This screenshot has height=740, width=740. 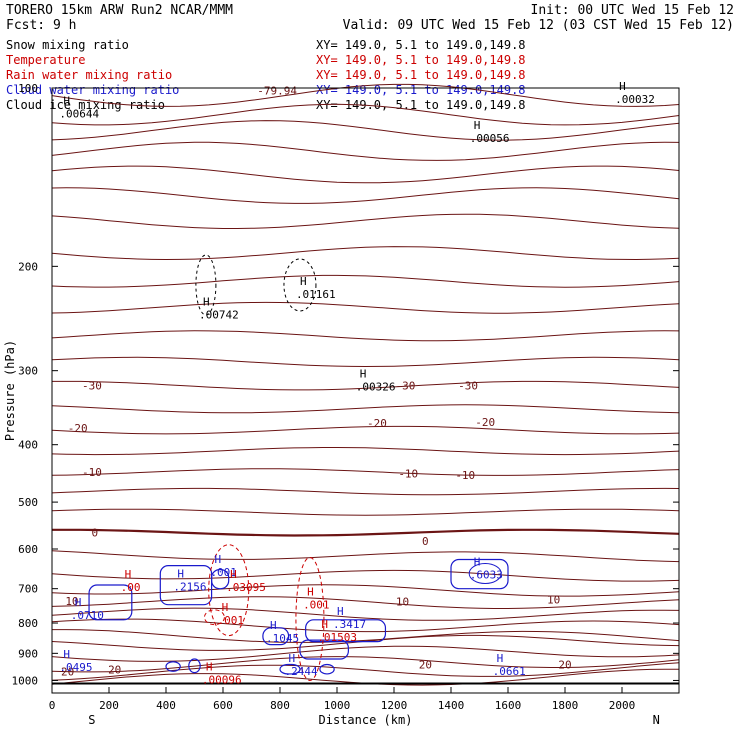 What do you see at coordinates (337, 705) in the screenshot?
I see `x-tick-label: 1000` at bounding box center [337, 705].